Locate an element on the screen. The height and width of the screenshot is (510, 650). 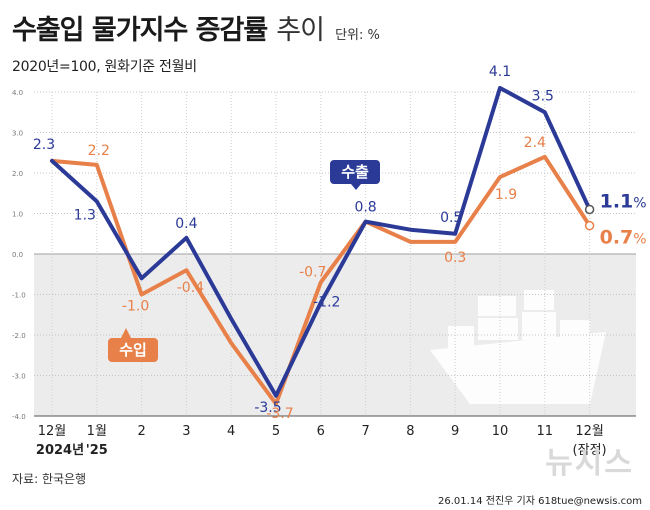
export-data-label: 2.3 is located at coordinates (44, 145).